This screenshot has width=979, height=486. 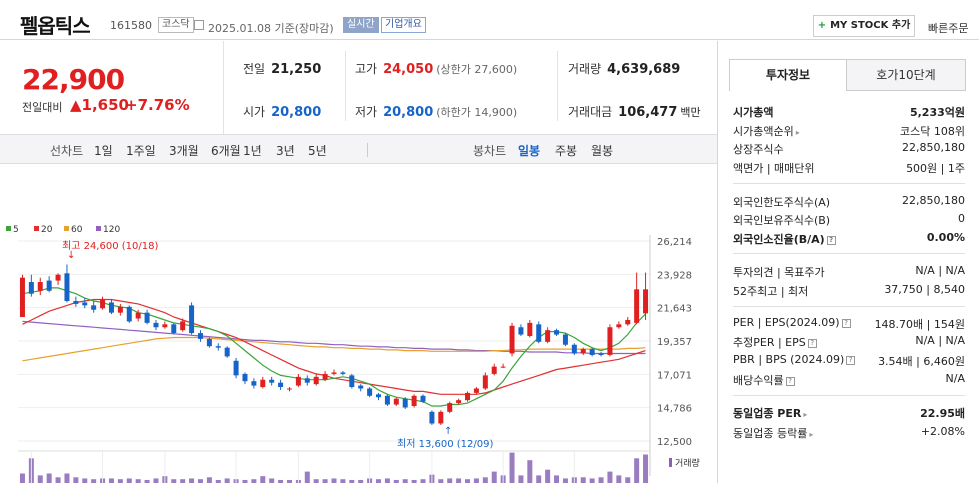 I want to click on price-change: ▲1,650, so click(x=99, y=105).